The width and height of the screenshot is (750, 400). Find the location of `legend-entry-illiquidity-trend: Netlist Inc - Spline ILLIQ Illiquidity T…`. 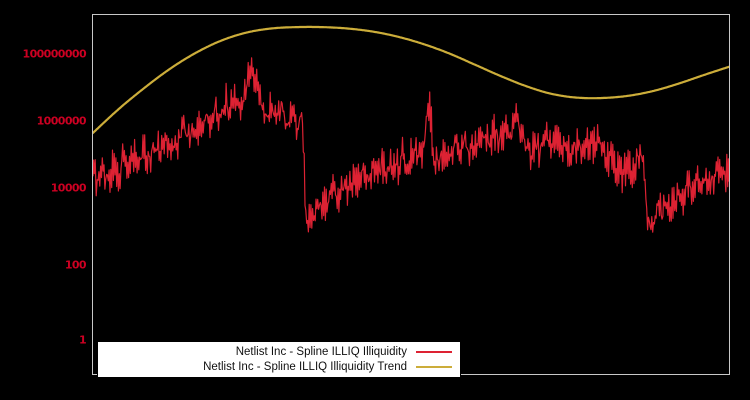

legend-entry-illiquidity-trend: Netlist Inc - Spline ILLIQ Illiquidity T… is located at coordinates (279, 366).